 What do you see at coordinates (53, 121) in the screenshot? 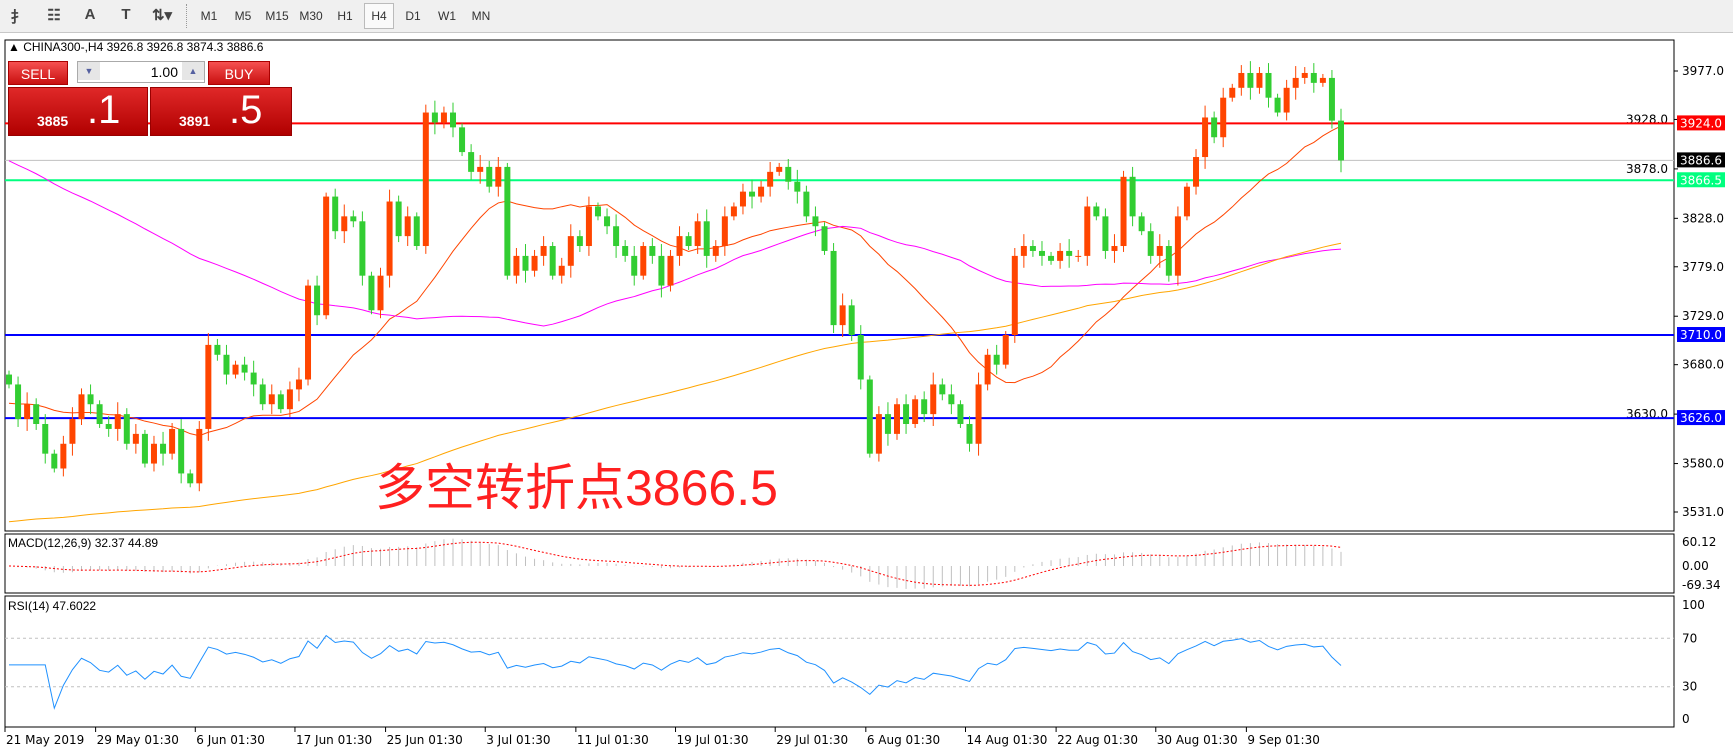
I see `sell-price-main: 3885` at bounding box center [53, 121].